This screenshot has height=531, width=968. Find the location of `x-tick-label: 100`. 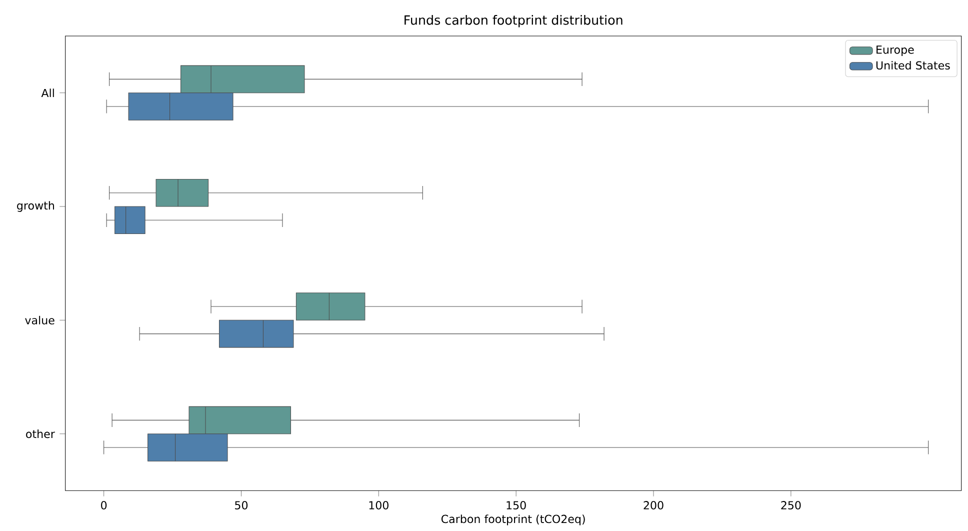

x-tick-label: 100 is located at coordinates (378, 505).